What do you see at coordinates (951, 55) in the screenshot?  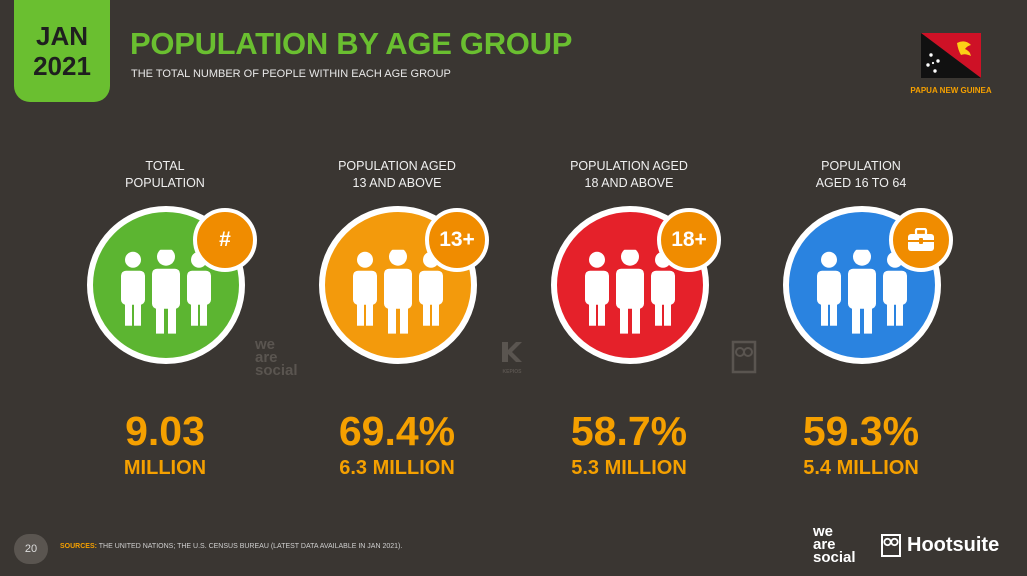 I see `papua-new-guinea-flag-icon` at bounding box center [951, 55].